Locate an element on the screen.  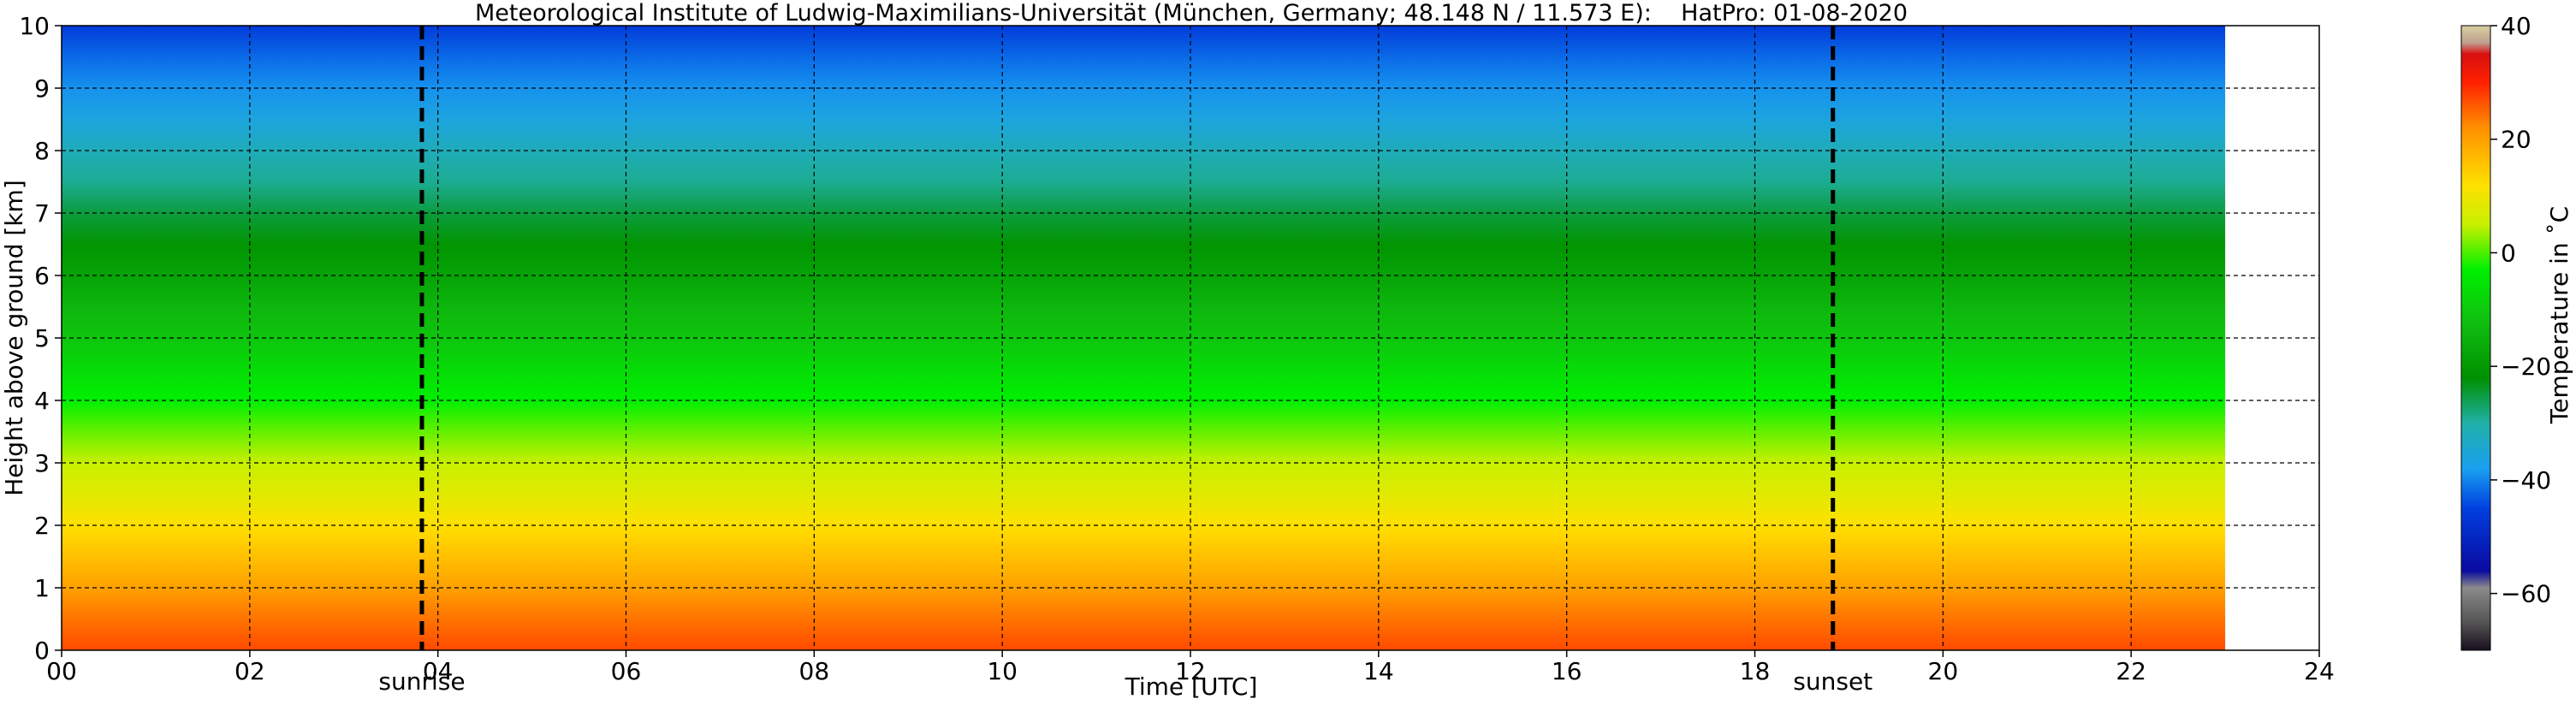
colorbar-tick-label: −40 is located at coordinates (2526, 480).